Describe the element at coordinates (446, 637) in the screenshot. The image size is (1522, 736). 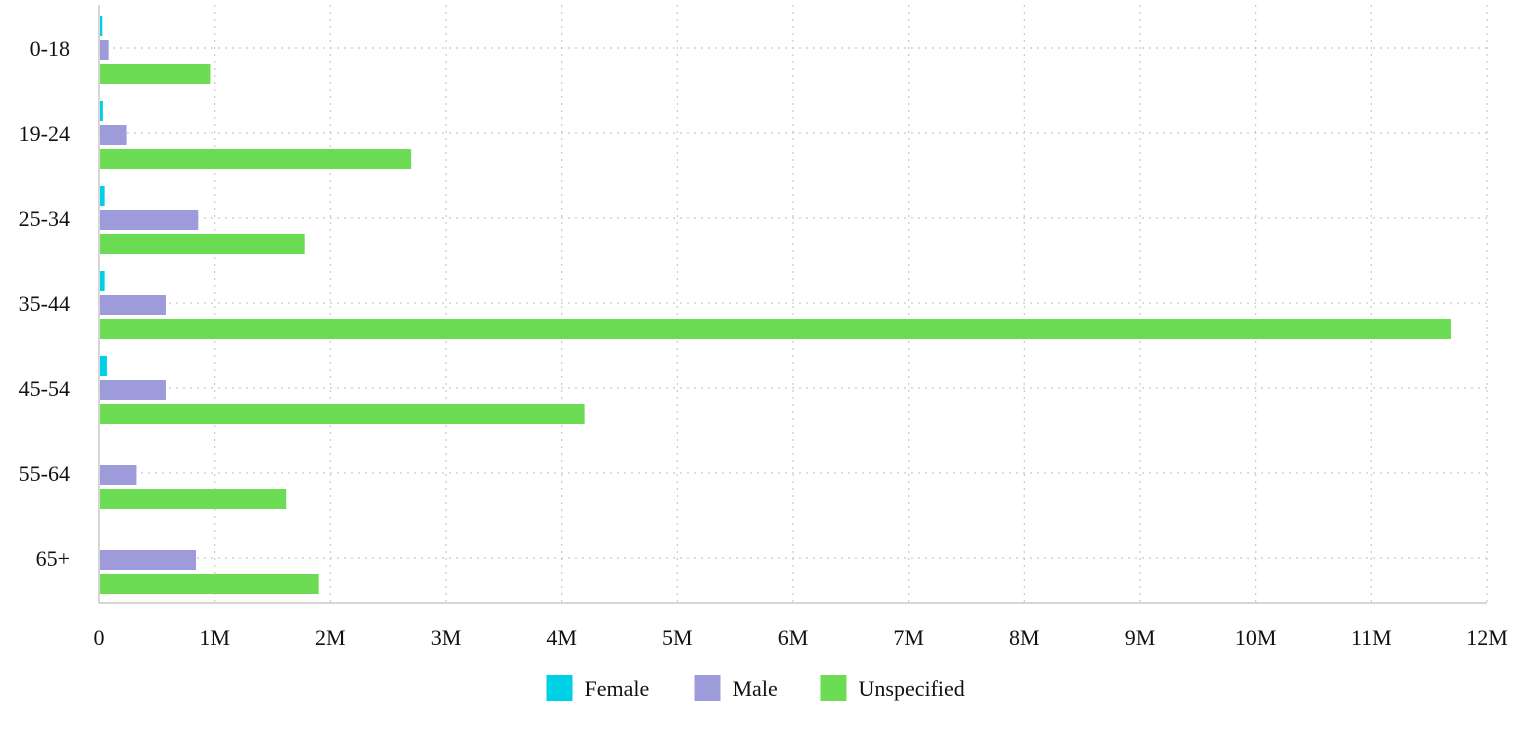
I see `x-tick-label: 3M` at that location.